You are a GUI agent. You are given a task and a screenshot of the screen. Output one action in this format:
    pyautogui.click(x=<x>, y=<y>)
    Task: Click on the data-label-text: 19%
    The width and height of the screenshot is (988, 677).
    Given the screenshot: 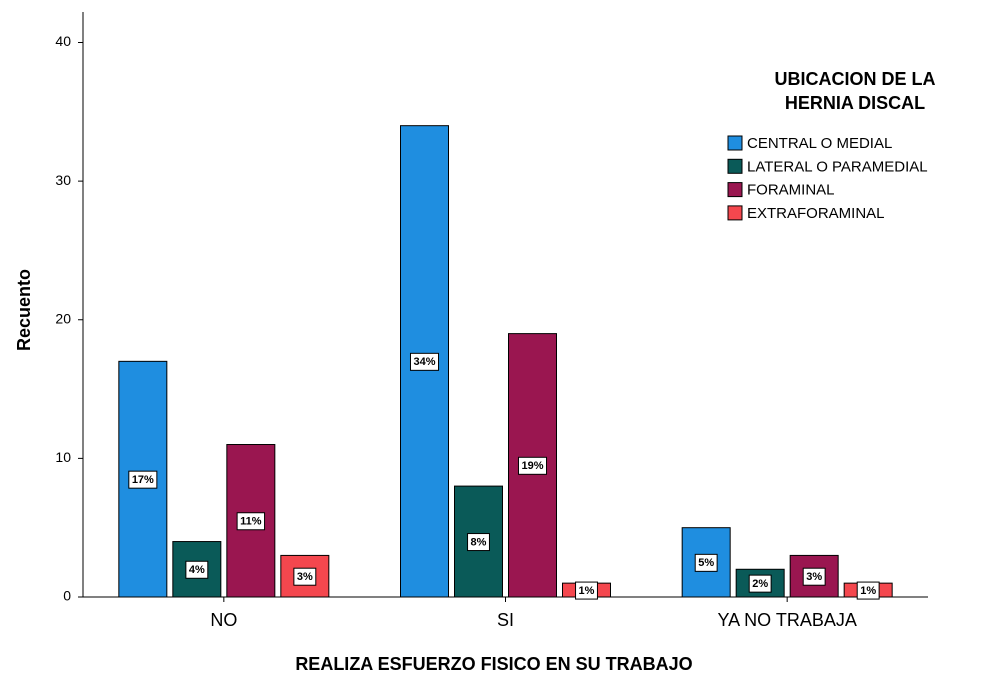 What is the action you would take?
    pyautogui.click(x=532, y=466)
    